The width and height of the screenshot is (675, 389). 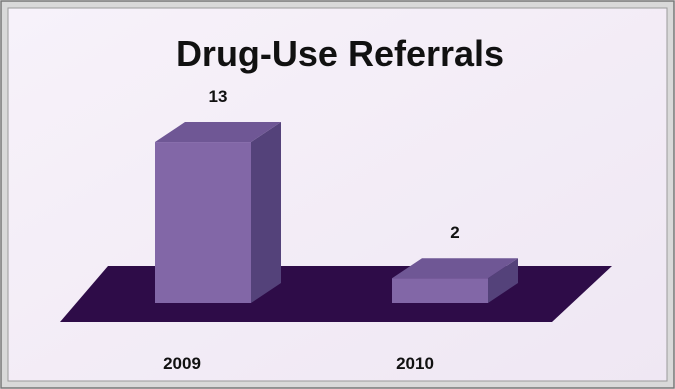 I want to click on category-label-2010: 2010, so click(x=415, y=363).